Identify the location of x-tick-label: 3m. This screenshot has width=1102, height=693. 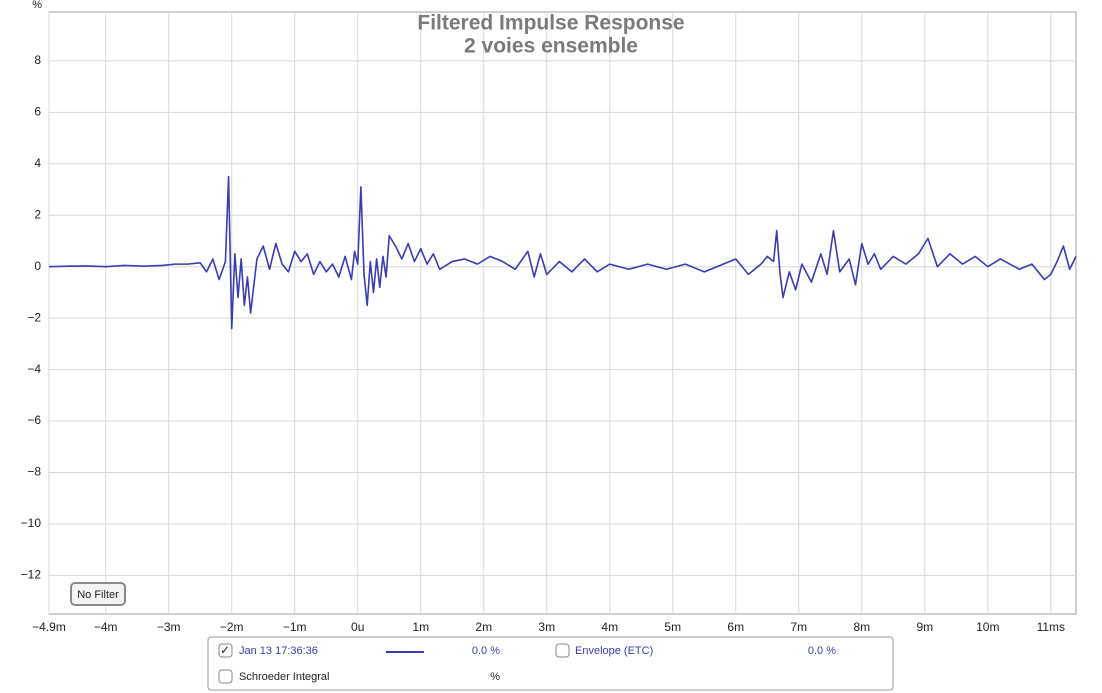
(546, 627).